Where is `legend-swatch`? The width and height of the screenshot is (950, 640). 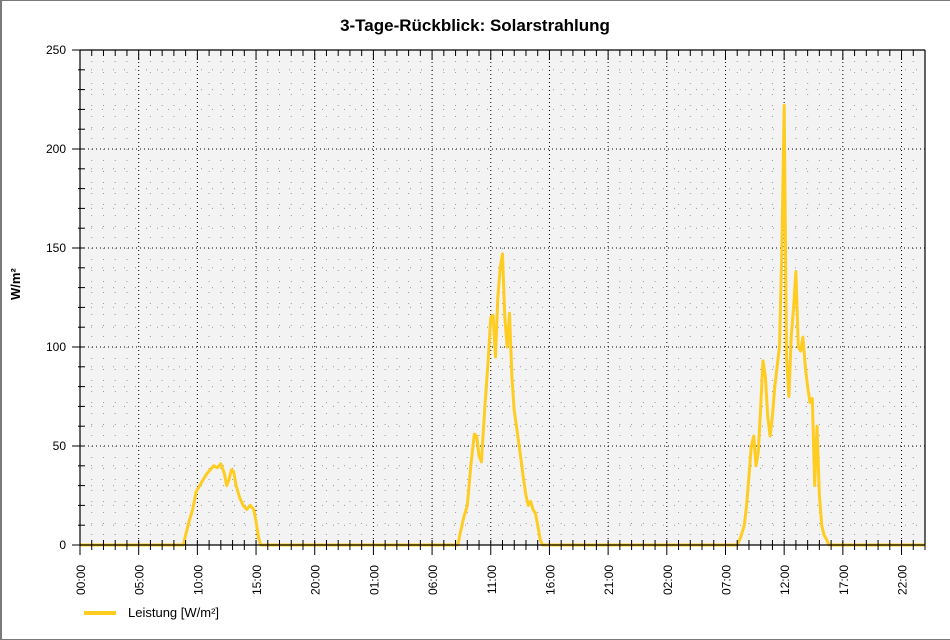 legend-swatch is located at coordinates (100, 612).